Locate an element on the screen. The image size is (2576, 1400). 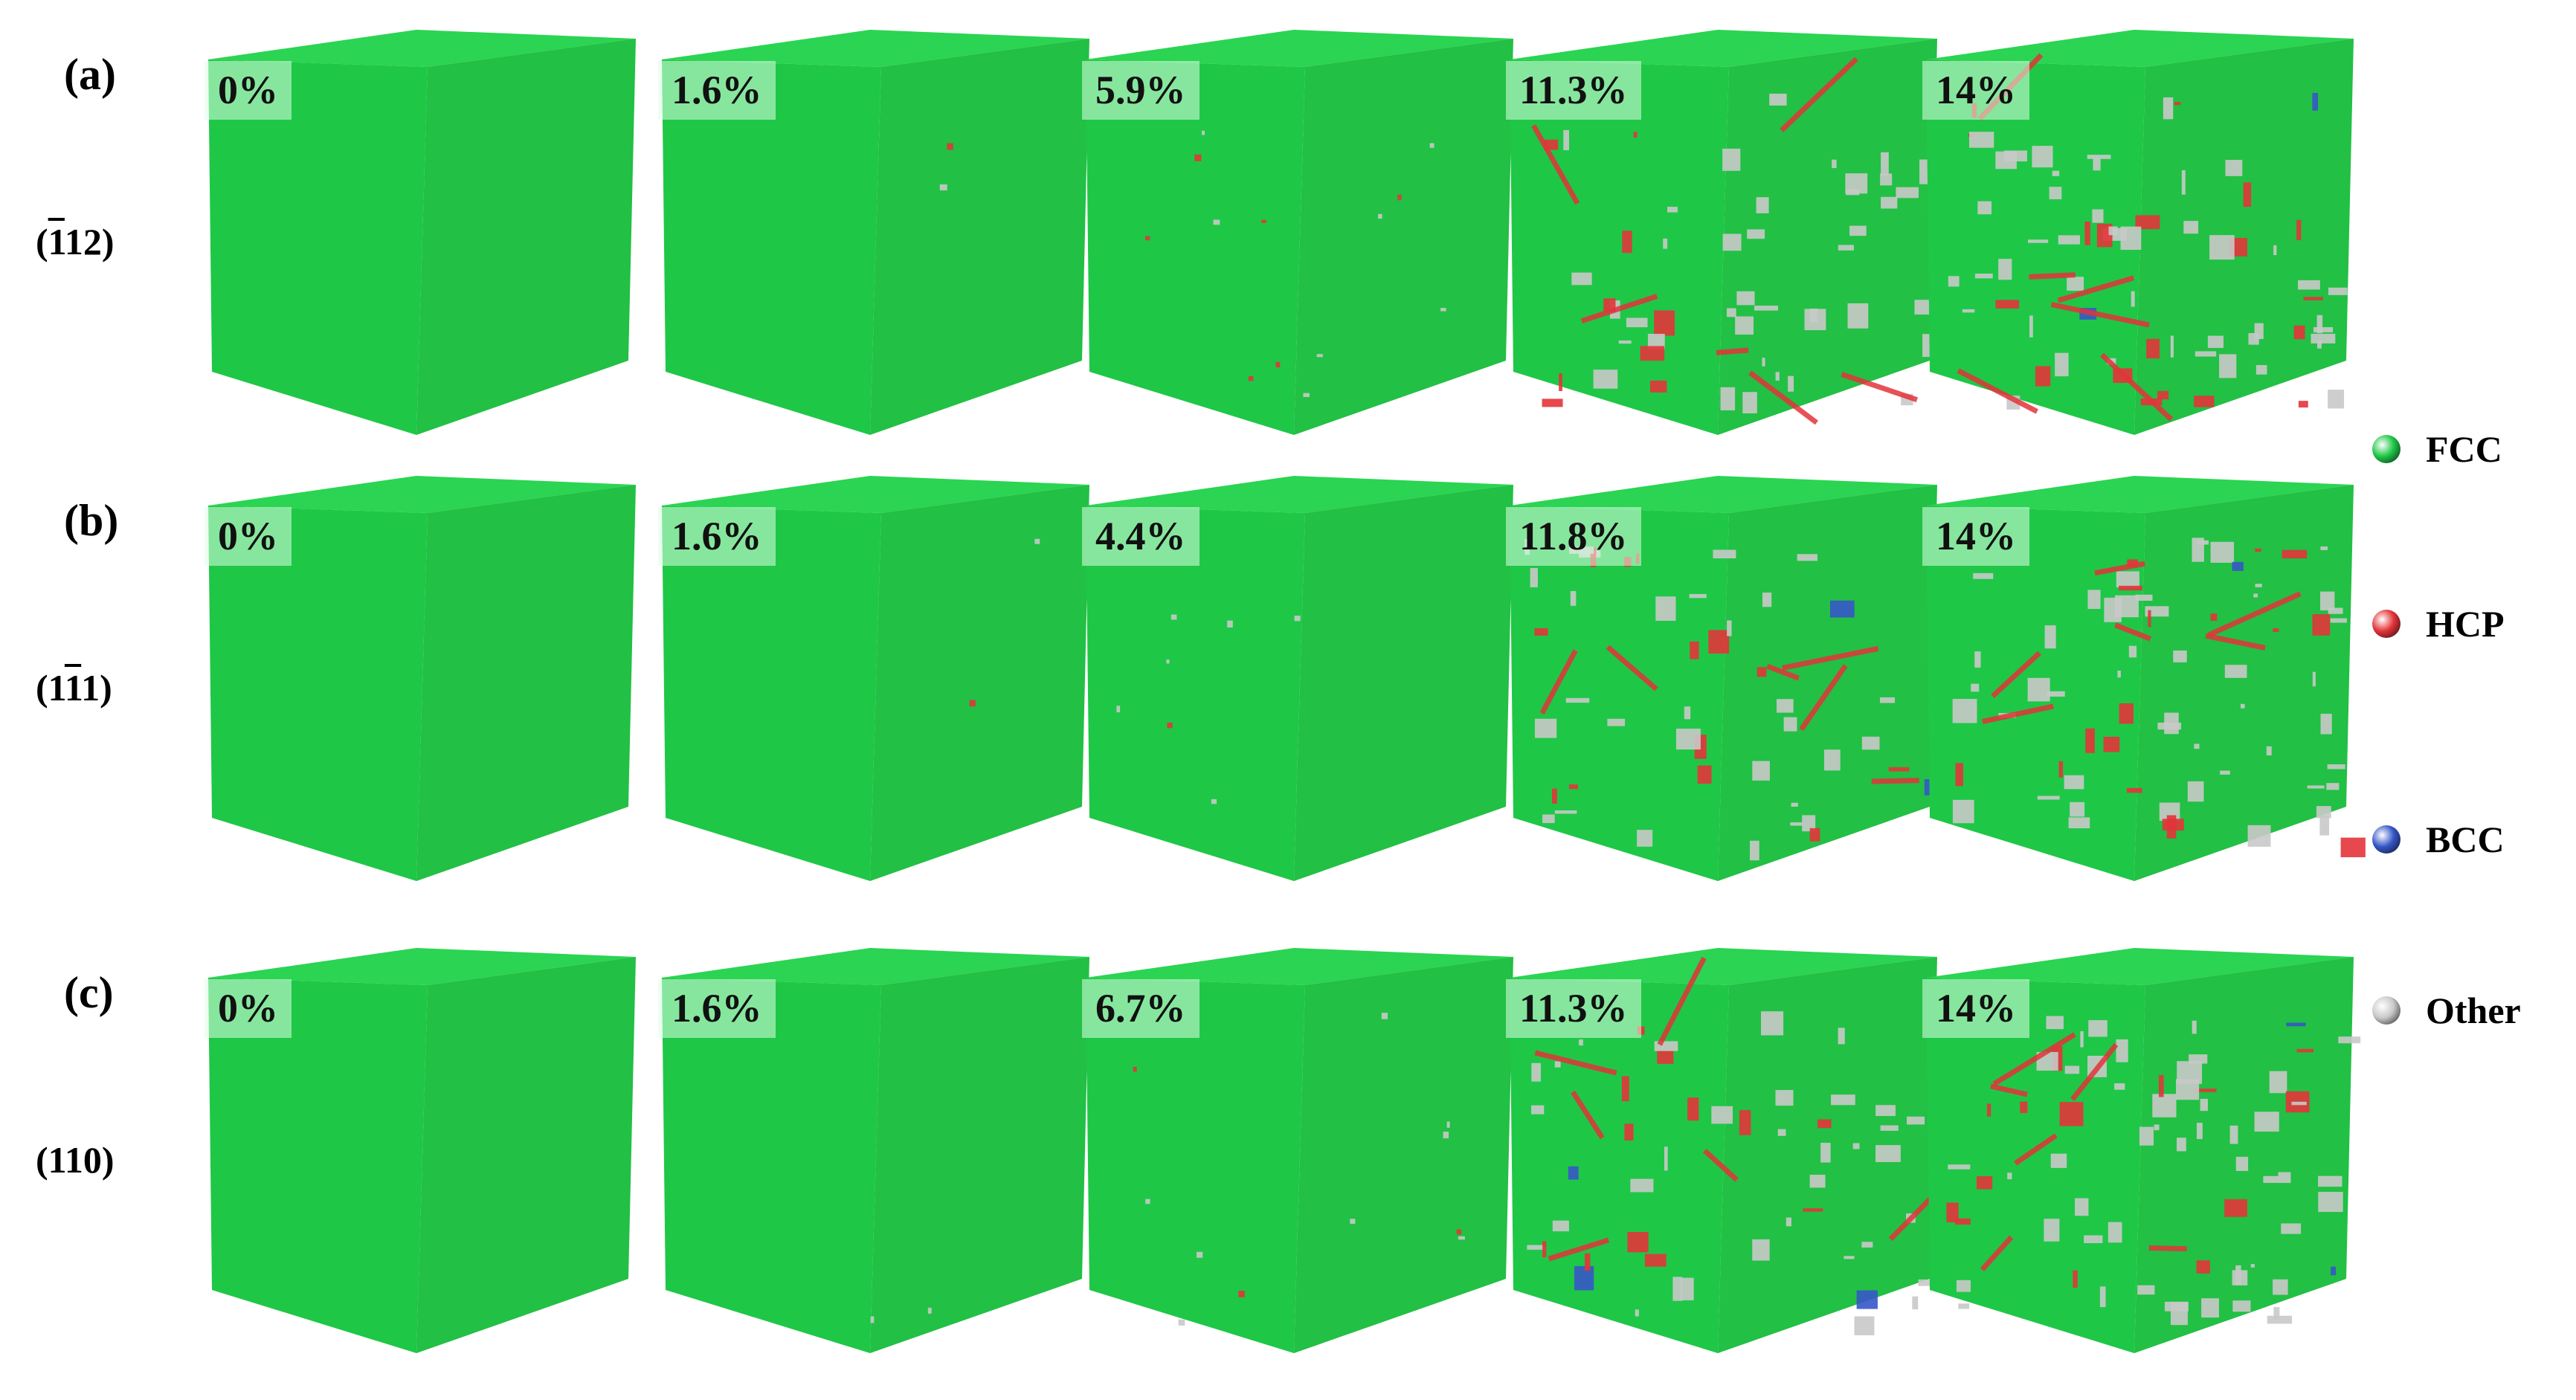
strain-label: 1.6% is located at coordinates (717, 537).